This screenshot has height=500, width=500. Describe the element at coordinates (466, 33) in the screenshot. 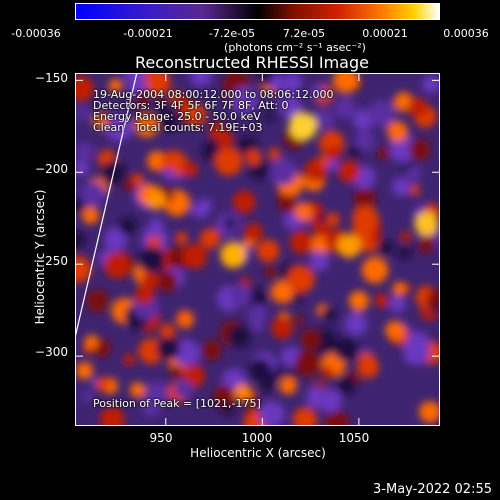

I see `colorbar-tick-label: 0.00036` at that location.